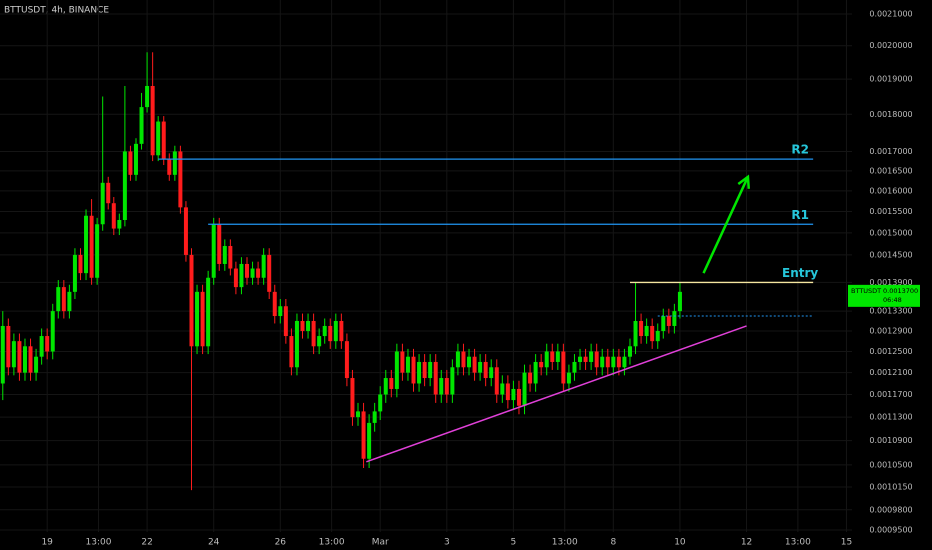 This screenshot has height=550, width=932. What do you see at coordinates (680, 543) in the screenshot?
I see `x-tick-label: 10` at bounding box center [680, 543].